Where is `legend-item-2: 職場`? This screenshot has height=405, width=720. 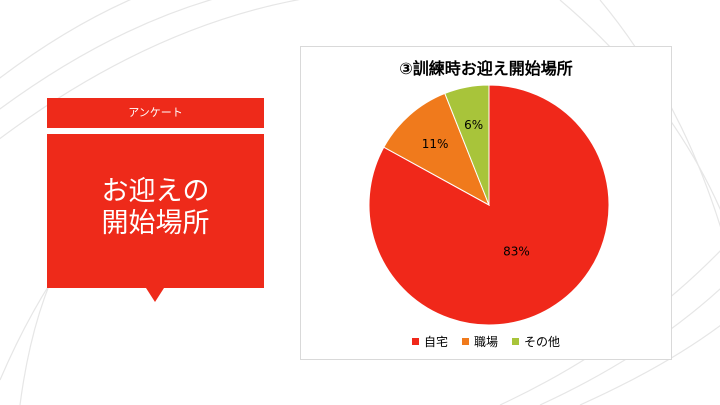 legend-item-2: 職場 is located at coordinates (479, 341).